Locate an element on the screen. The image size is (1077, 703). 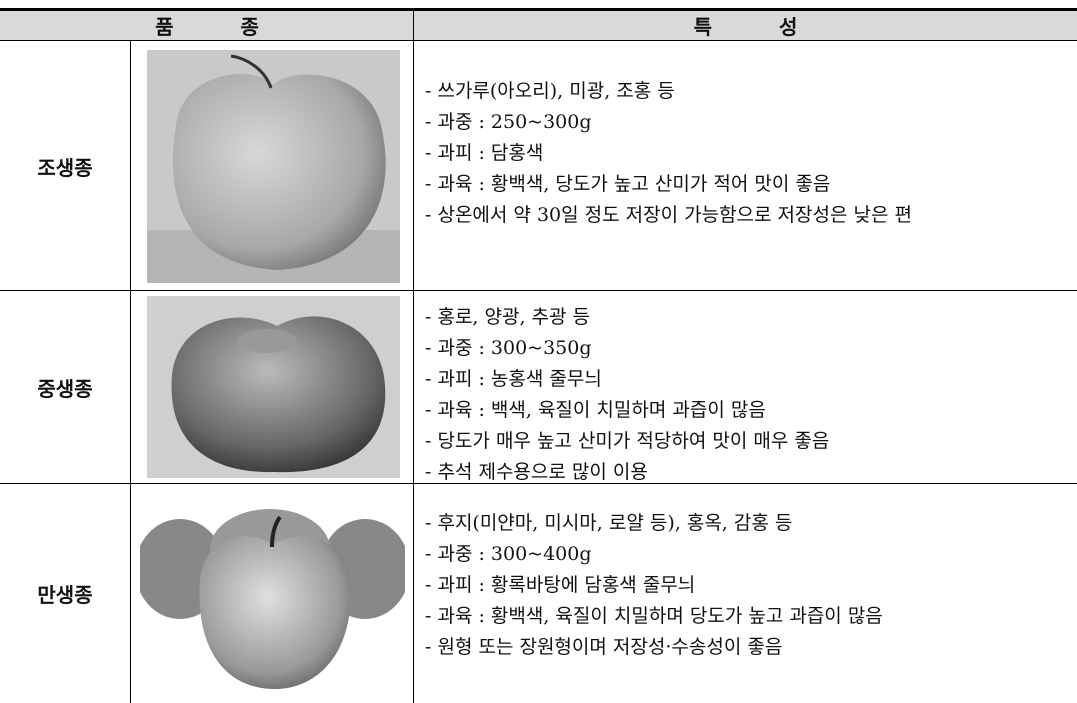
characteristic-line: - 과육 : 백색, 육질이 치밀하며 과즙이 많음 is located at coordinates (595, 410).